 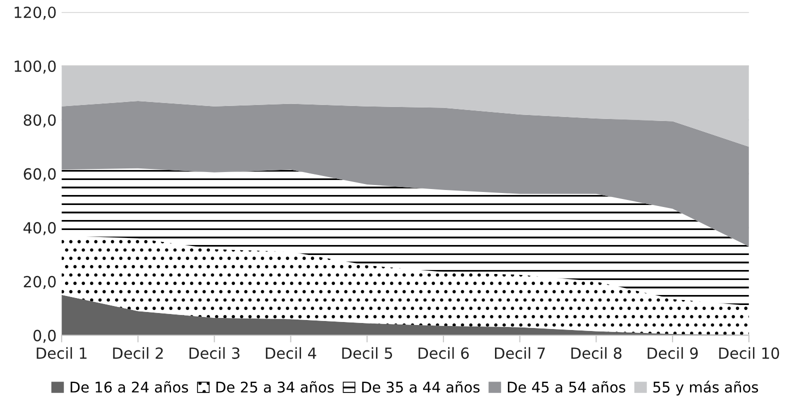 I want to click on x-tick-label: Decil 1, so click(x=61, y=353).